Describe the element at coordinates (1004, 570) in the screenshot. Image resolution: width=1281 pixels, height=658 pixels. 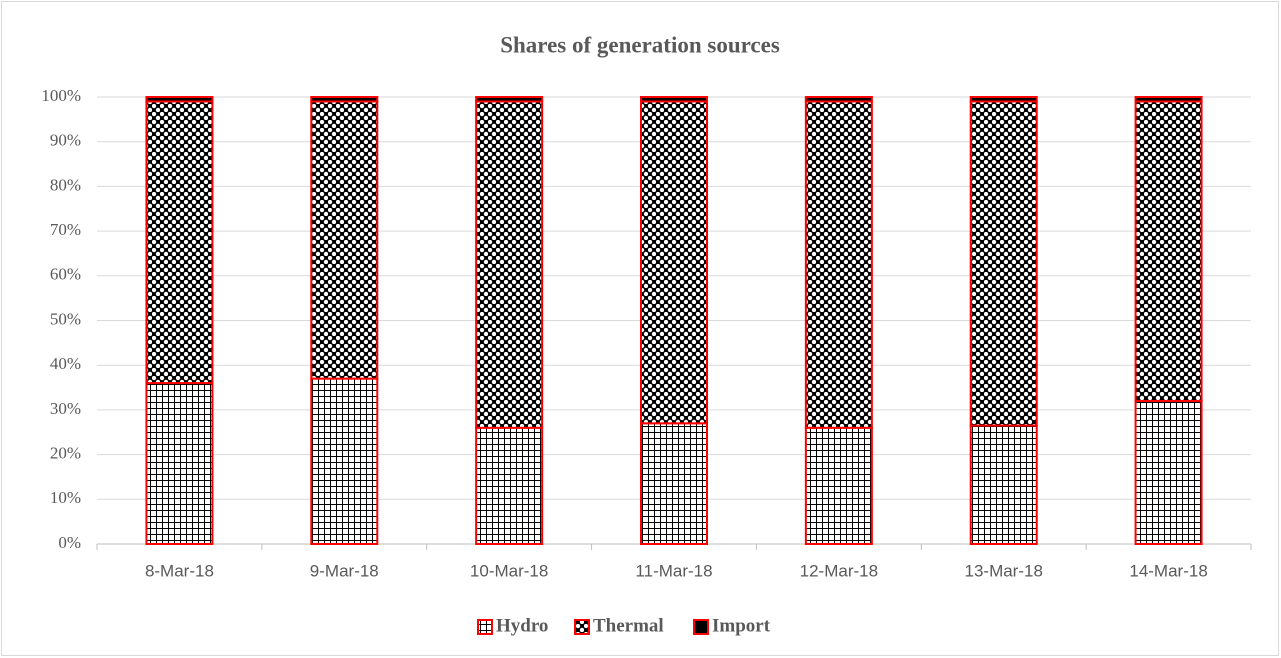
I see `x-tick-label: 13-Mar-18` at that location.